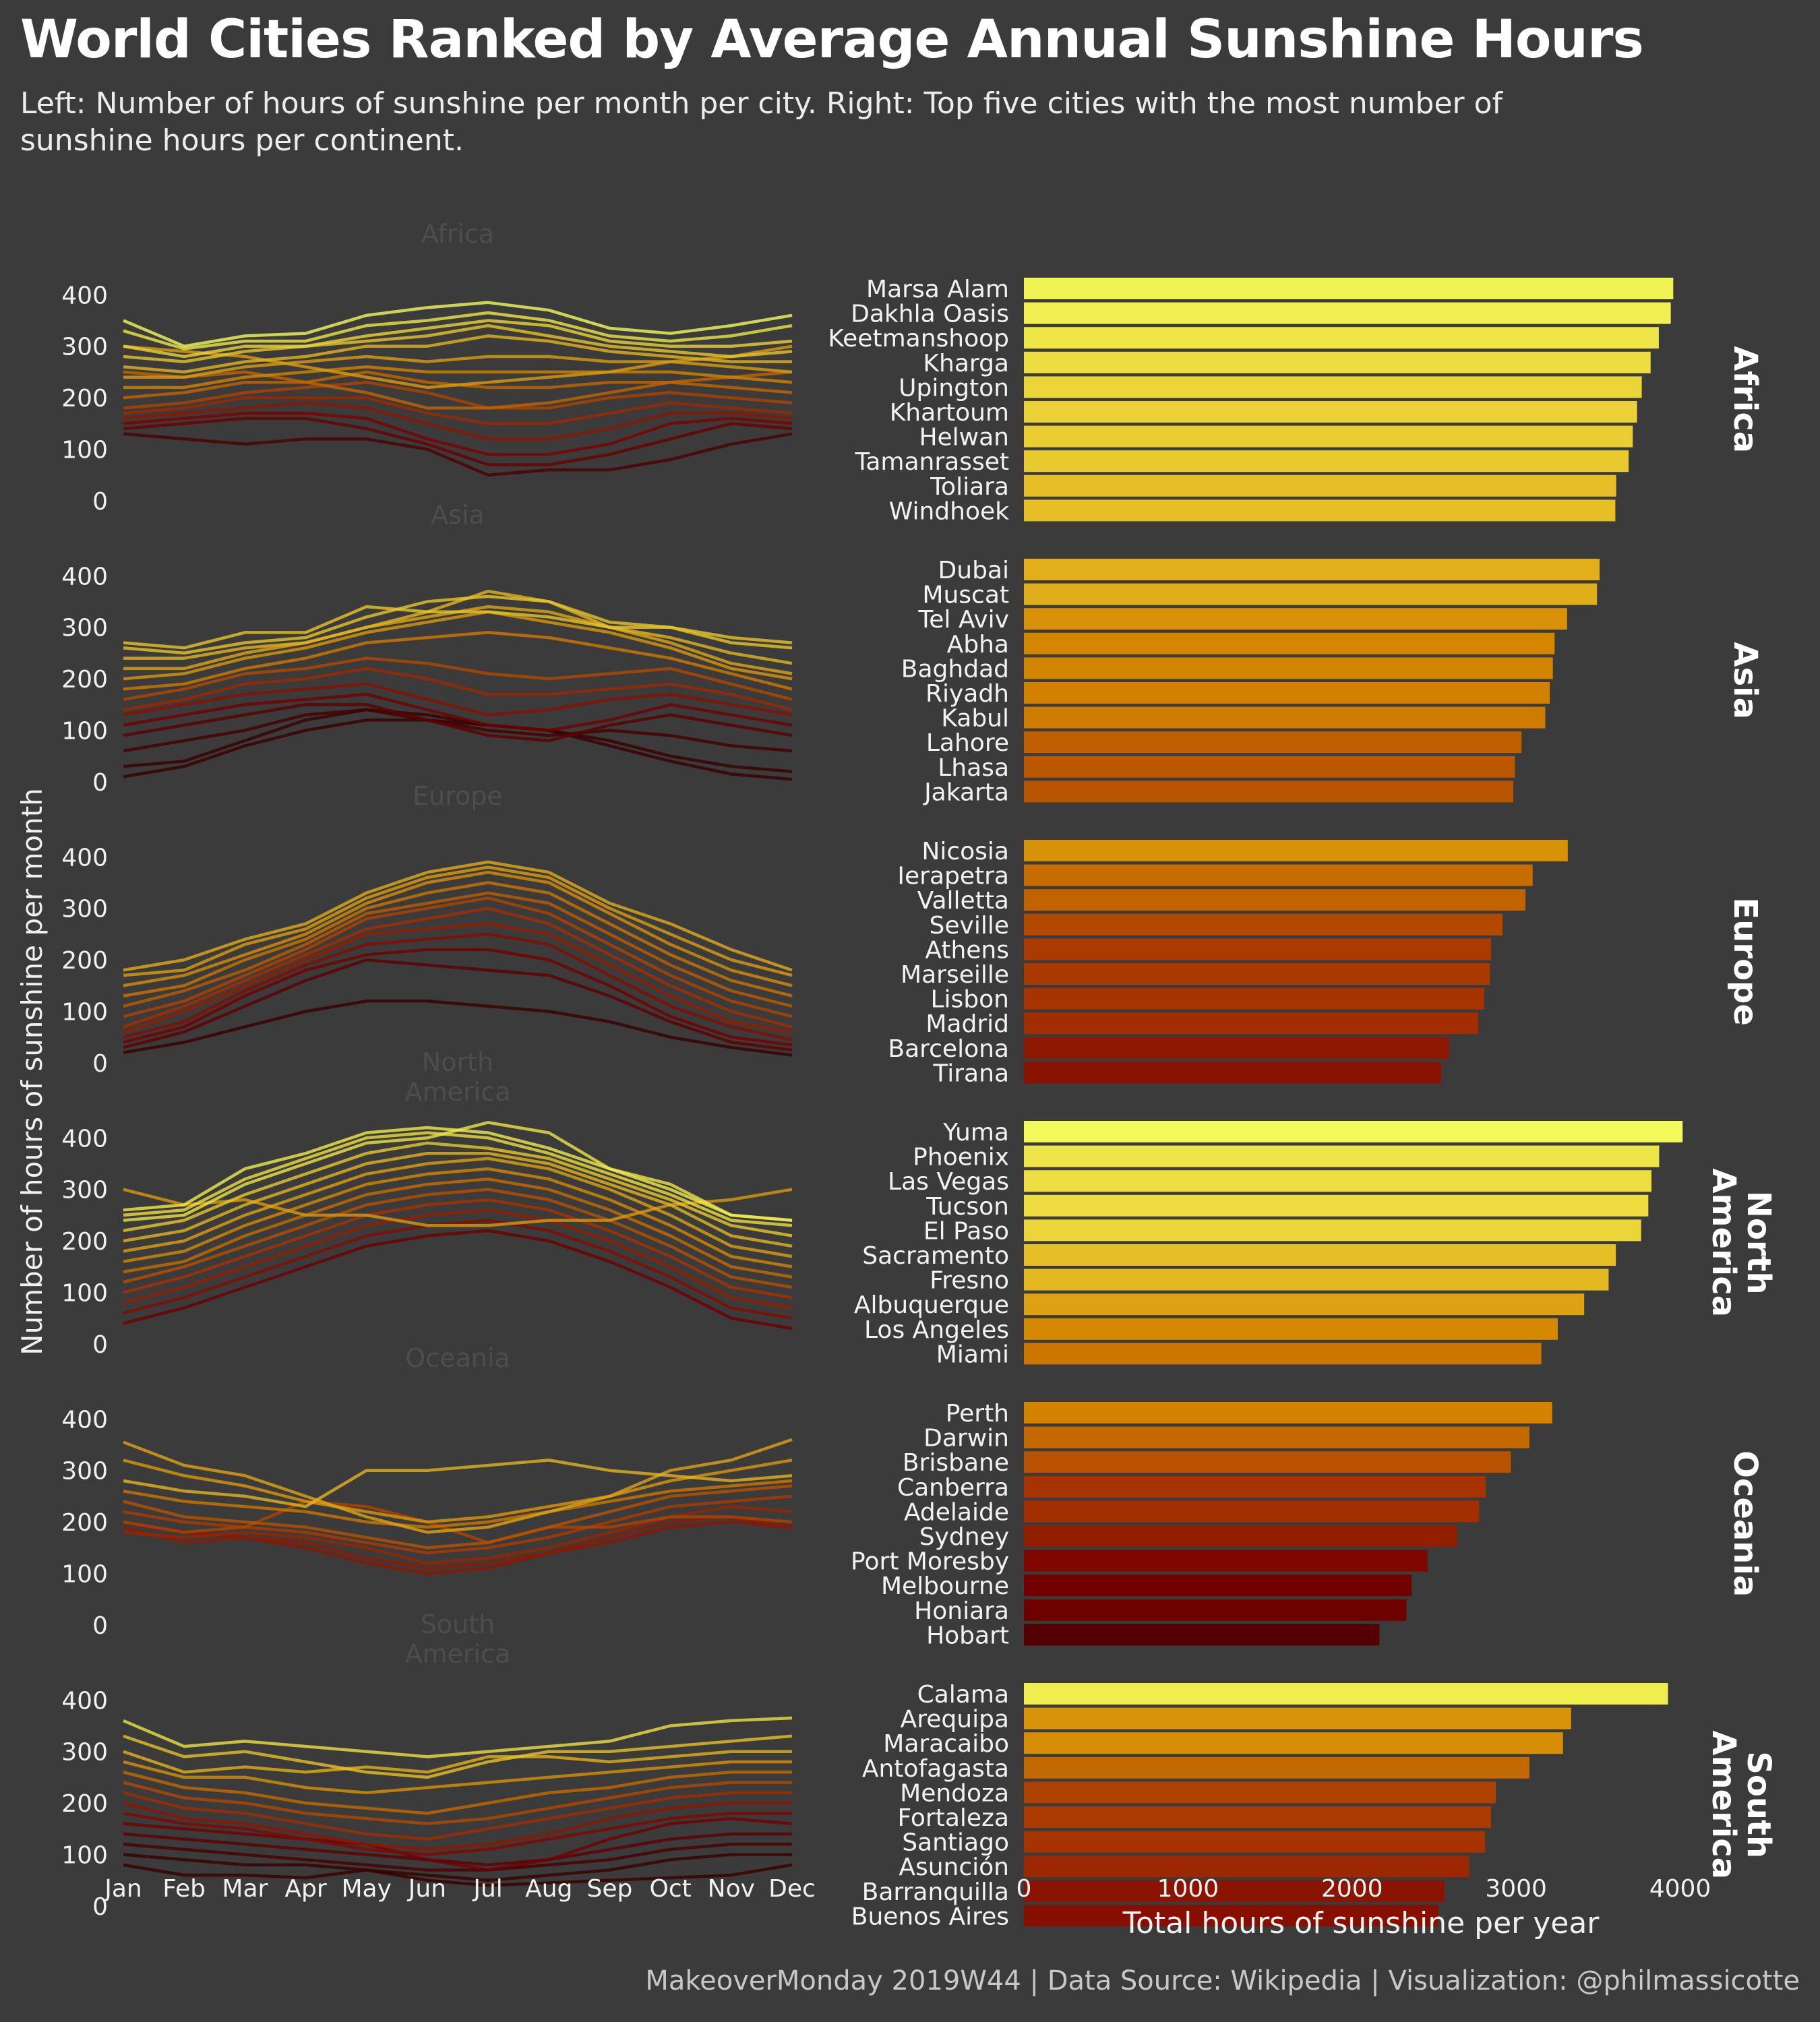 This screenshot has height=2022, width=1820. Describe the element at coordinates (100, 1626) in the screenshot. I see `y-tick-label: 0` at that location.